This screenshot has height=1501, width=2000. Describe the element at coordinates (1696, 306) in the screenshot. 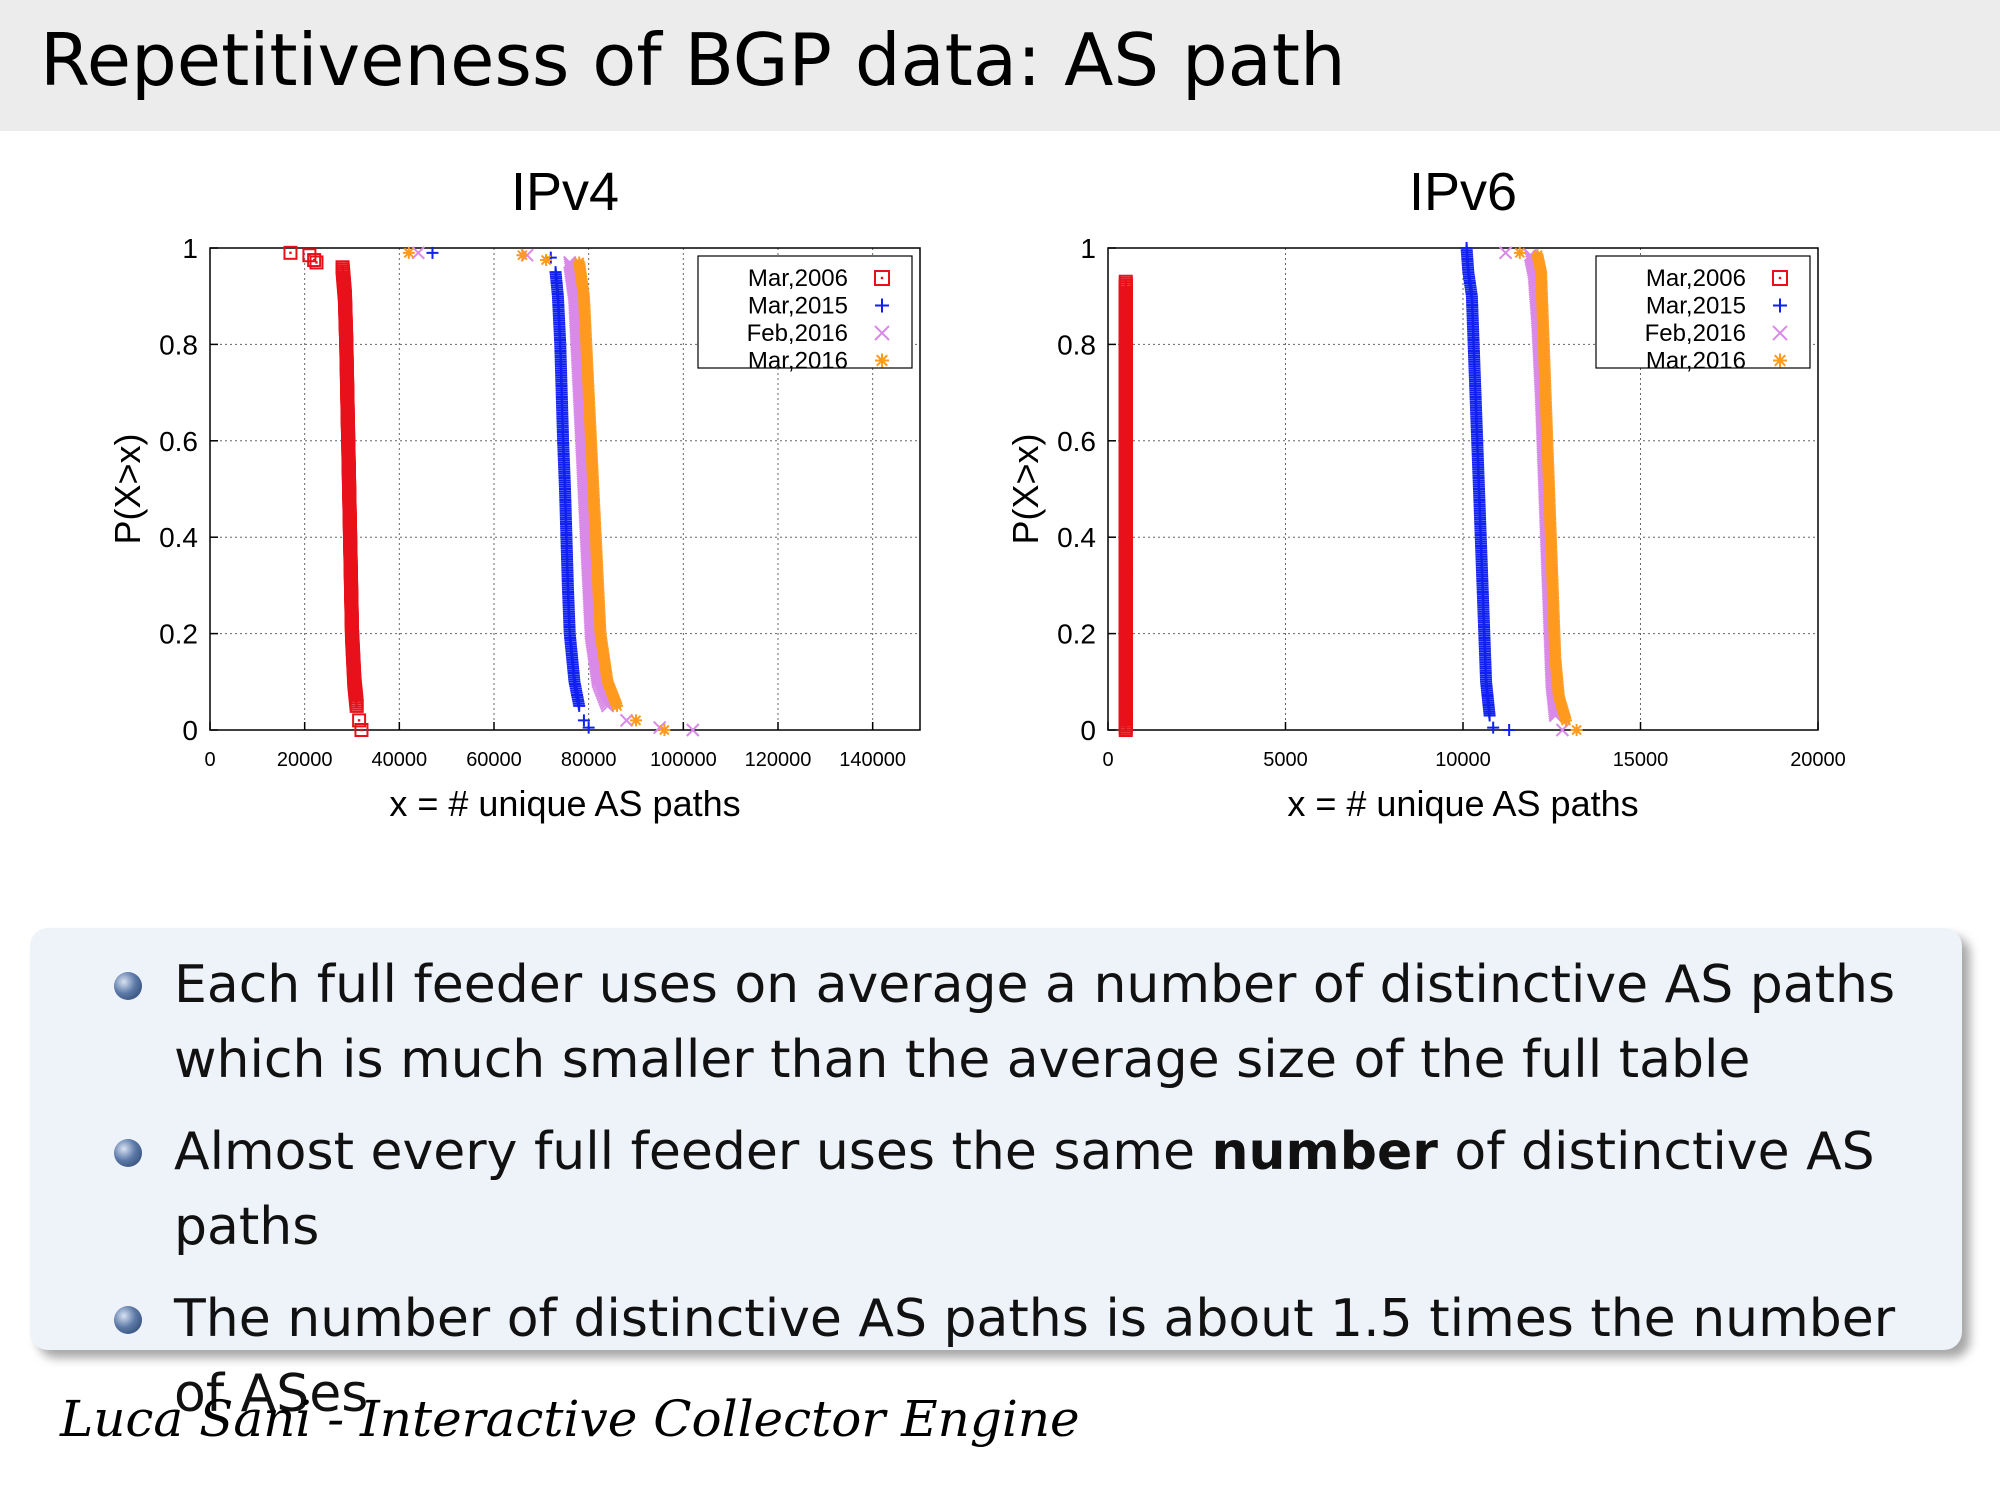

I see `legend-entry-label: Mar,2015` at that location.